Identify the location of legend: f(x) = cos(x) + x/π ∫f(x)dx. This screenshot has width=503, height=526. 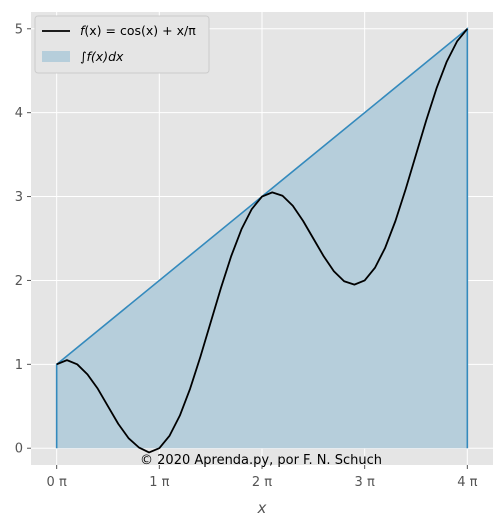
(122, 44).